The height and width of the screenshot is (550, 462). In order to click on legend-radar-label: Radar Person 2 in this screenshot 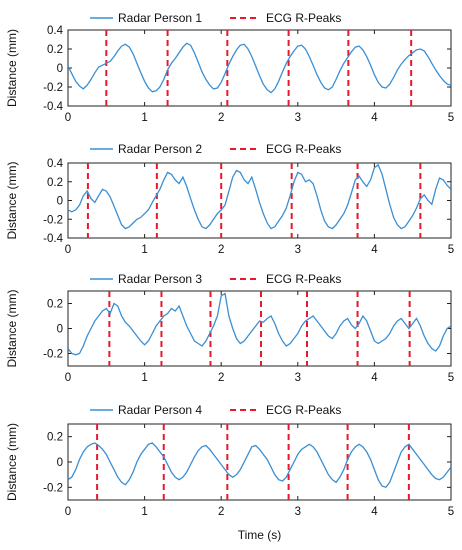, I will do `click(160, 149)`.